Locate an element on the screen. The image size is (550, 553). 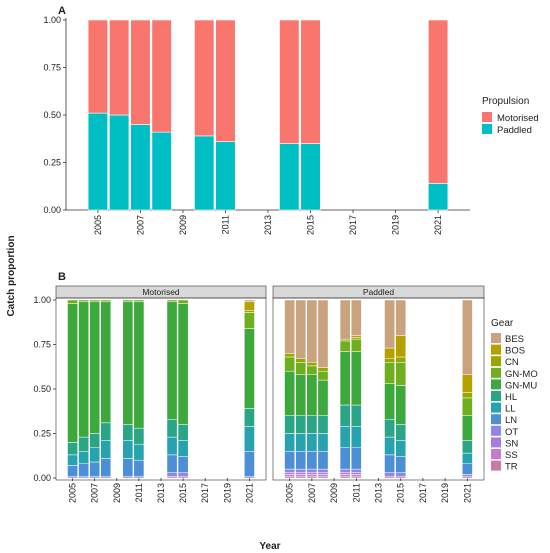
bar-paddled-2021-tr is located at coordinates (467, 477).